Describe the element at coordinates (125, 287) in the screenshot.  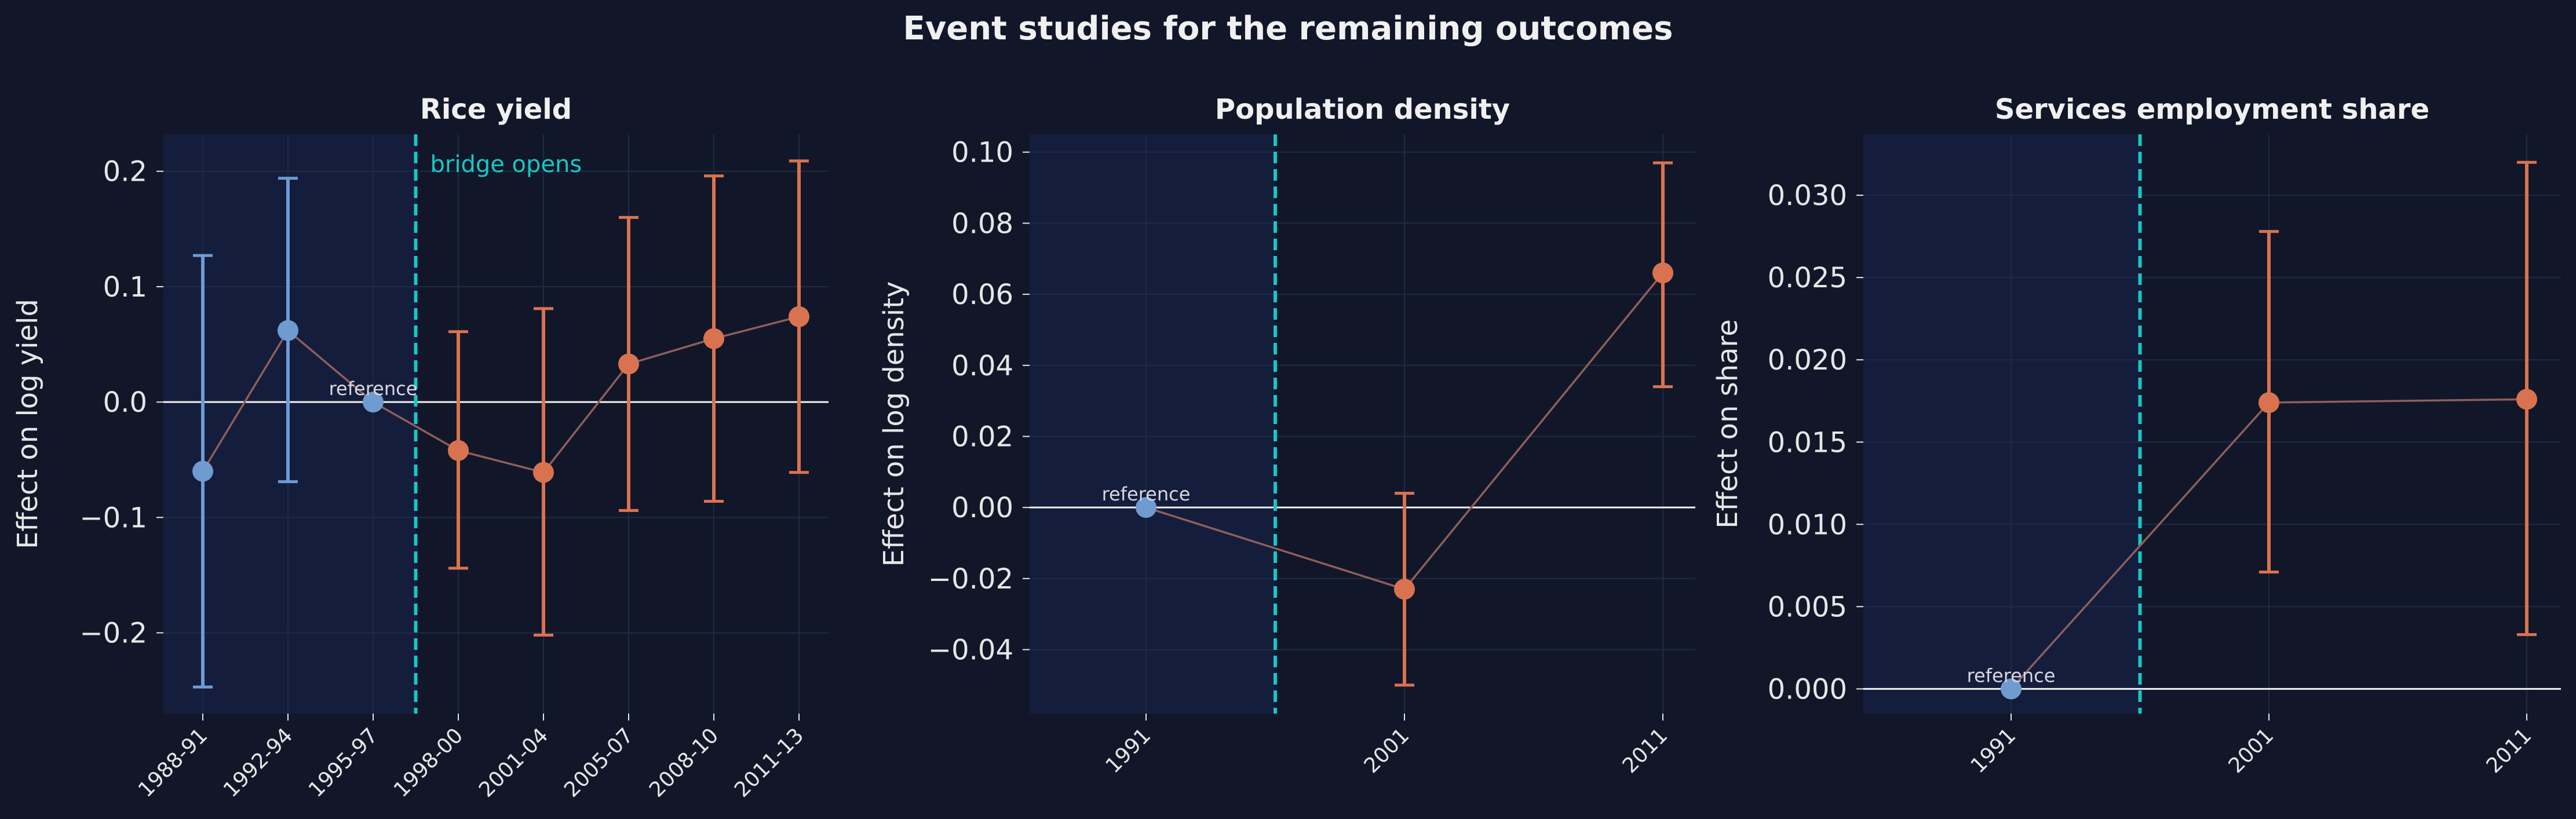
I see `y-tick-label: 0.1` at that location.